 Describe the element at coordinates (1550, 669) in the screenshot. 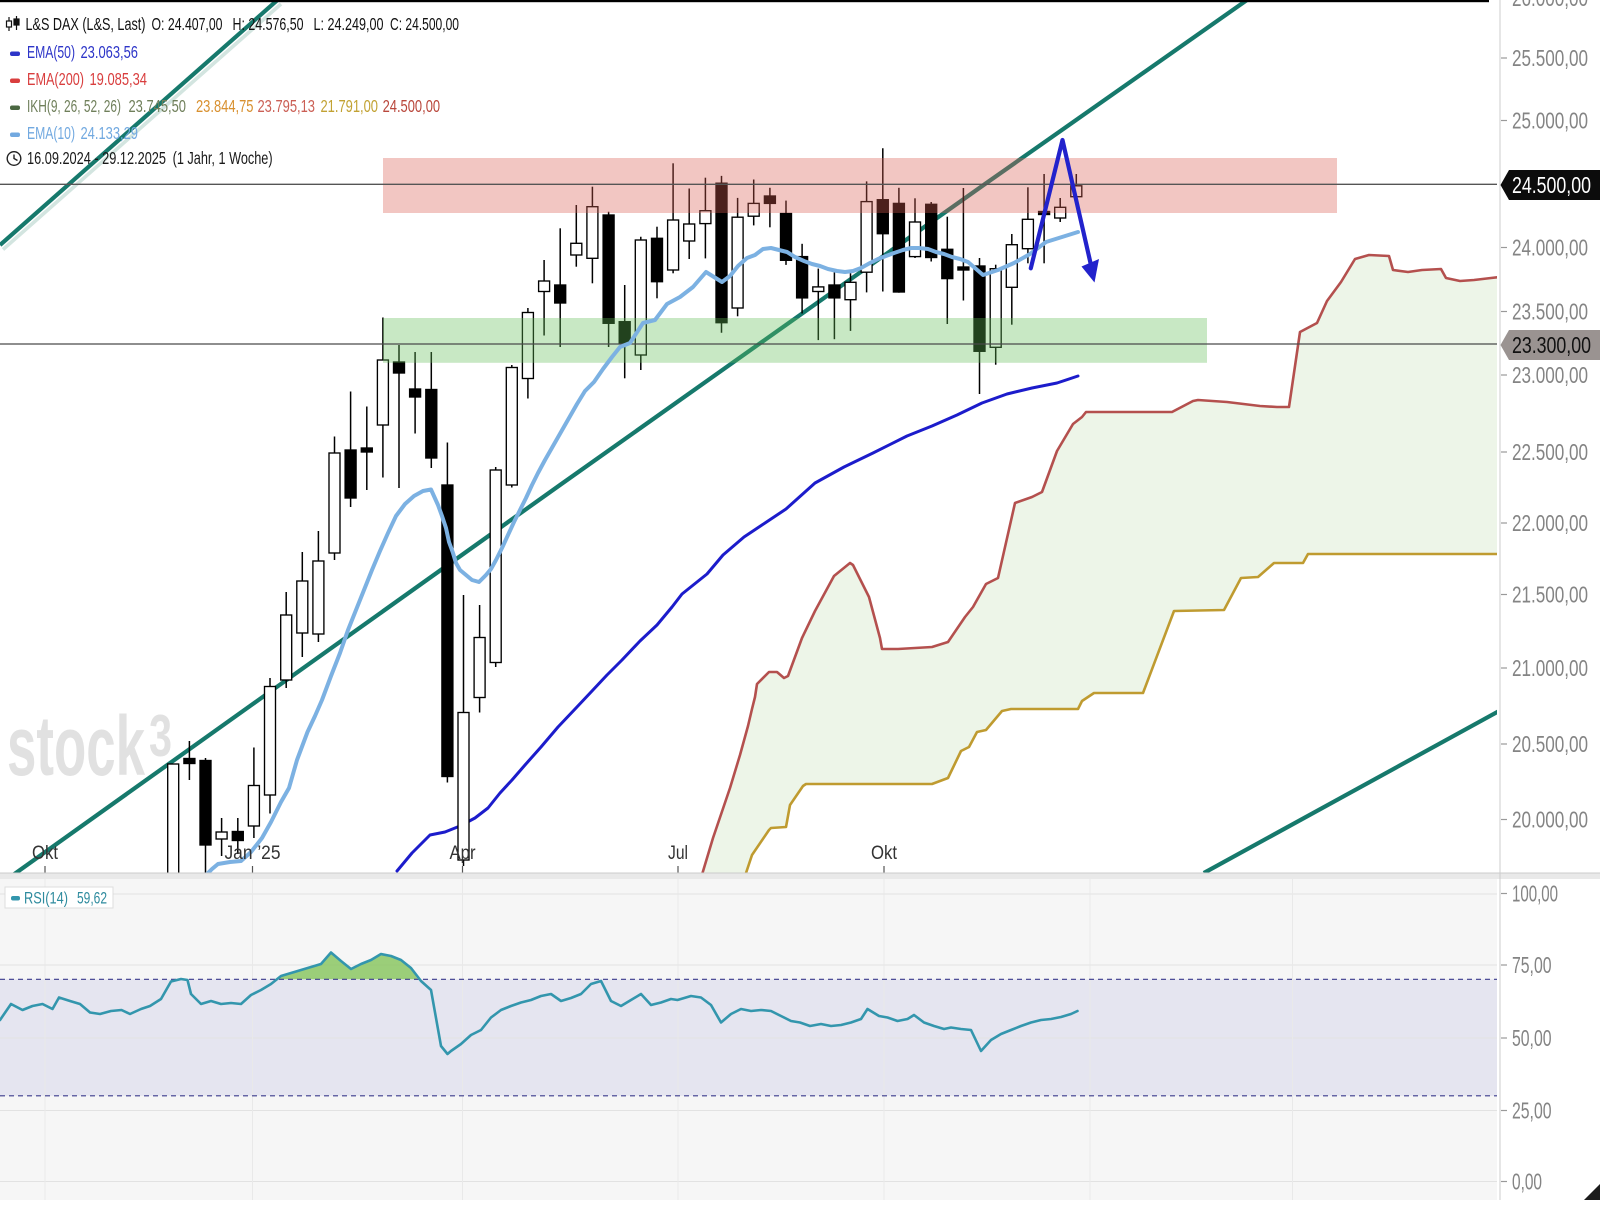

I see `svg-text: 21.000,00` at that location.